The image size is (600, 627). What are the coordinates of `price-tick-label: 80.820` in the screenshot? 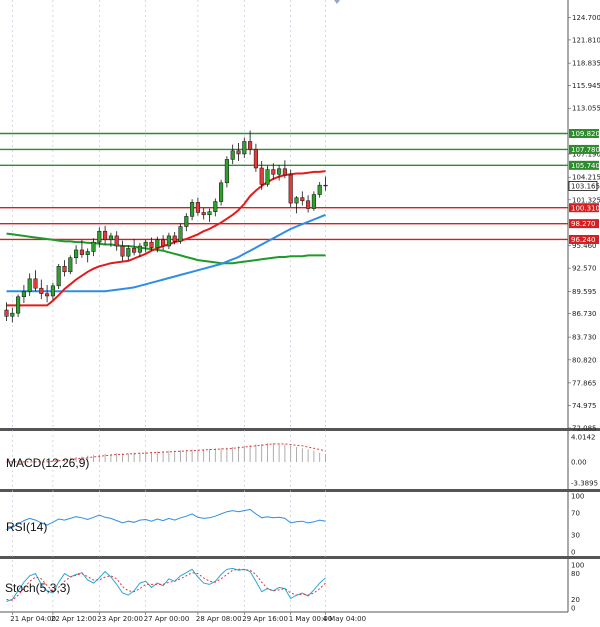 It's located at (584, 360).